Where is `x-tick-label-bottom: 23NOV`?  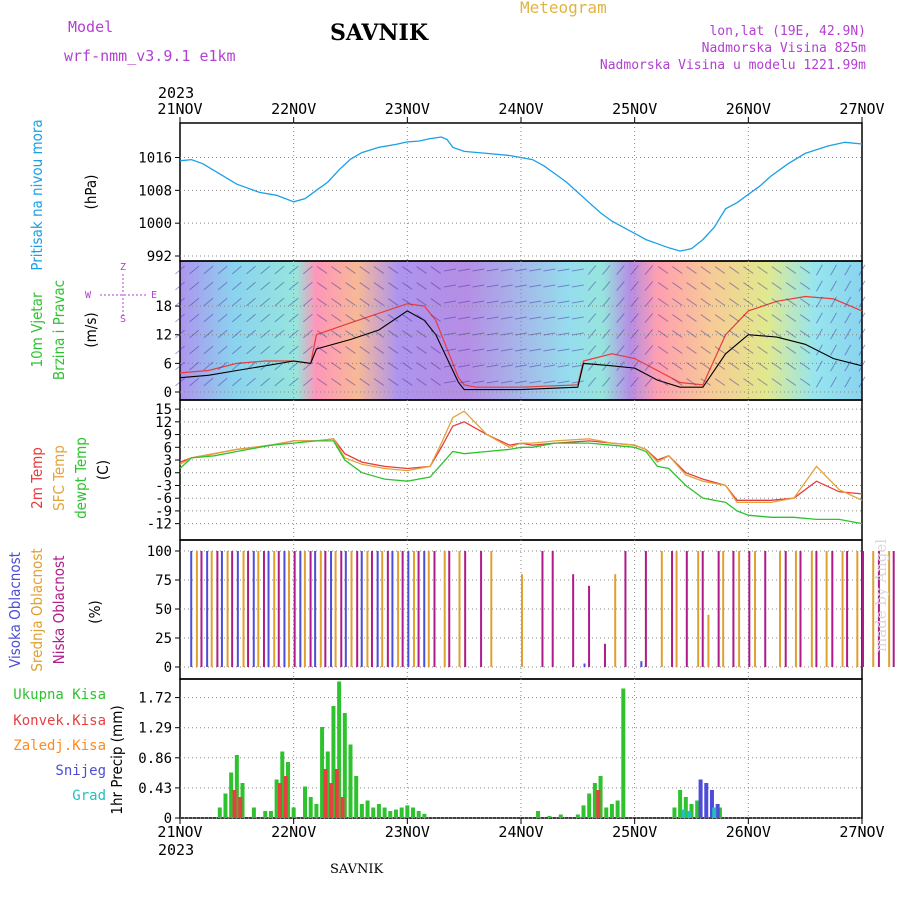
x-tick-label-bottom: 23NOV is located at coordinates (407, 832).